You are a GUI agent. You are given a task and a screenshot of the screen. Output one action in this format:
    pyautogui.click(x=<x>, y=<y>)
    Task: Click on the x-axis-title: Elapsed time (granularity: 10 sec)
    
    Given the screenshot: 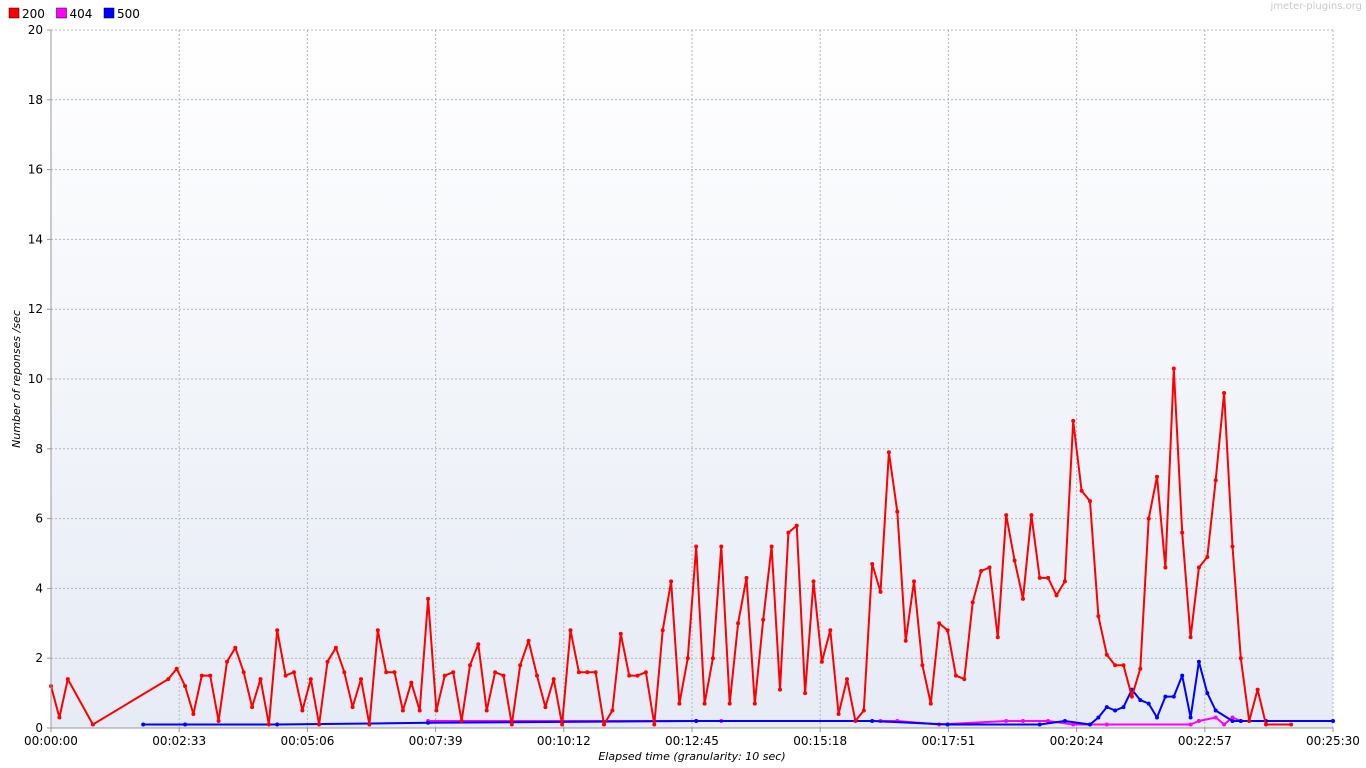 What is the action you would take?
    pyautogui.click(x=691, y=756)
    